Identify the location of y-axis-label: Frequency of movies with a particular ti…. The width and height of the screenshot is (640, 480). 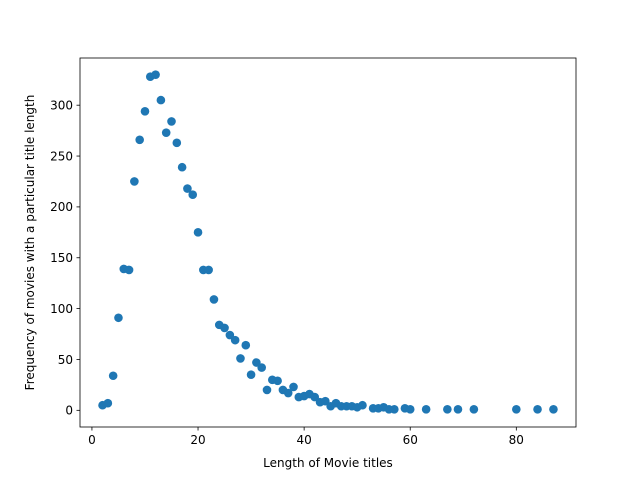
(30, 243).